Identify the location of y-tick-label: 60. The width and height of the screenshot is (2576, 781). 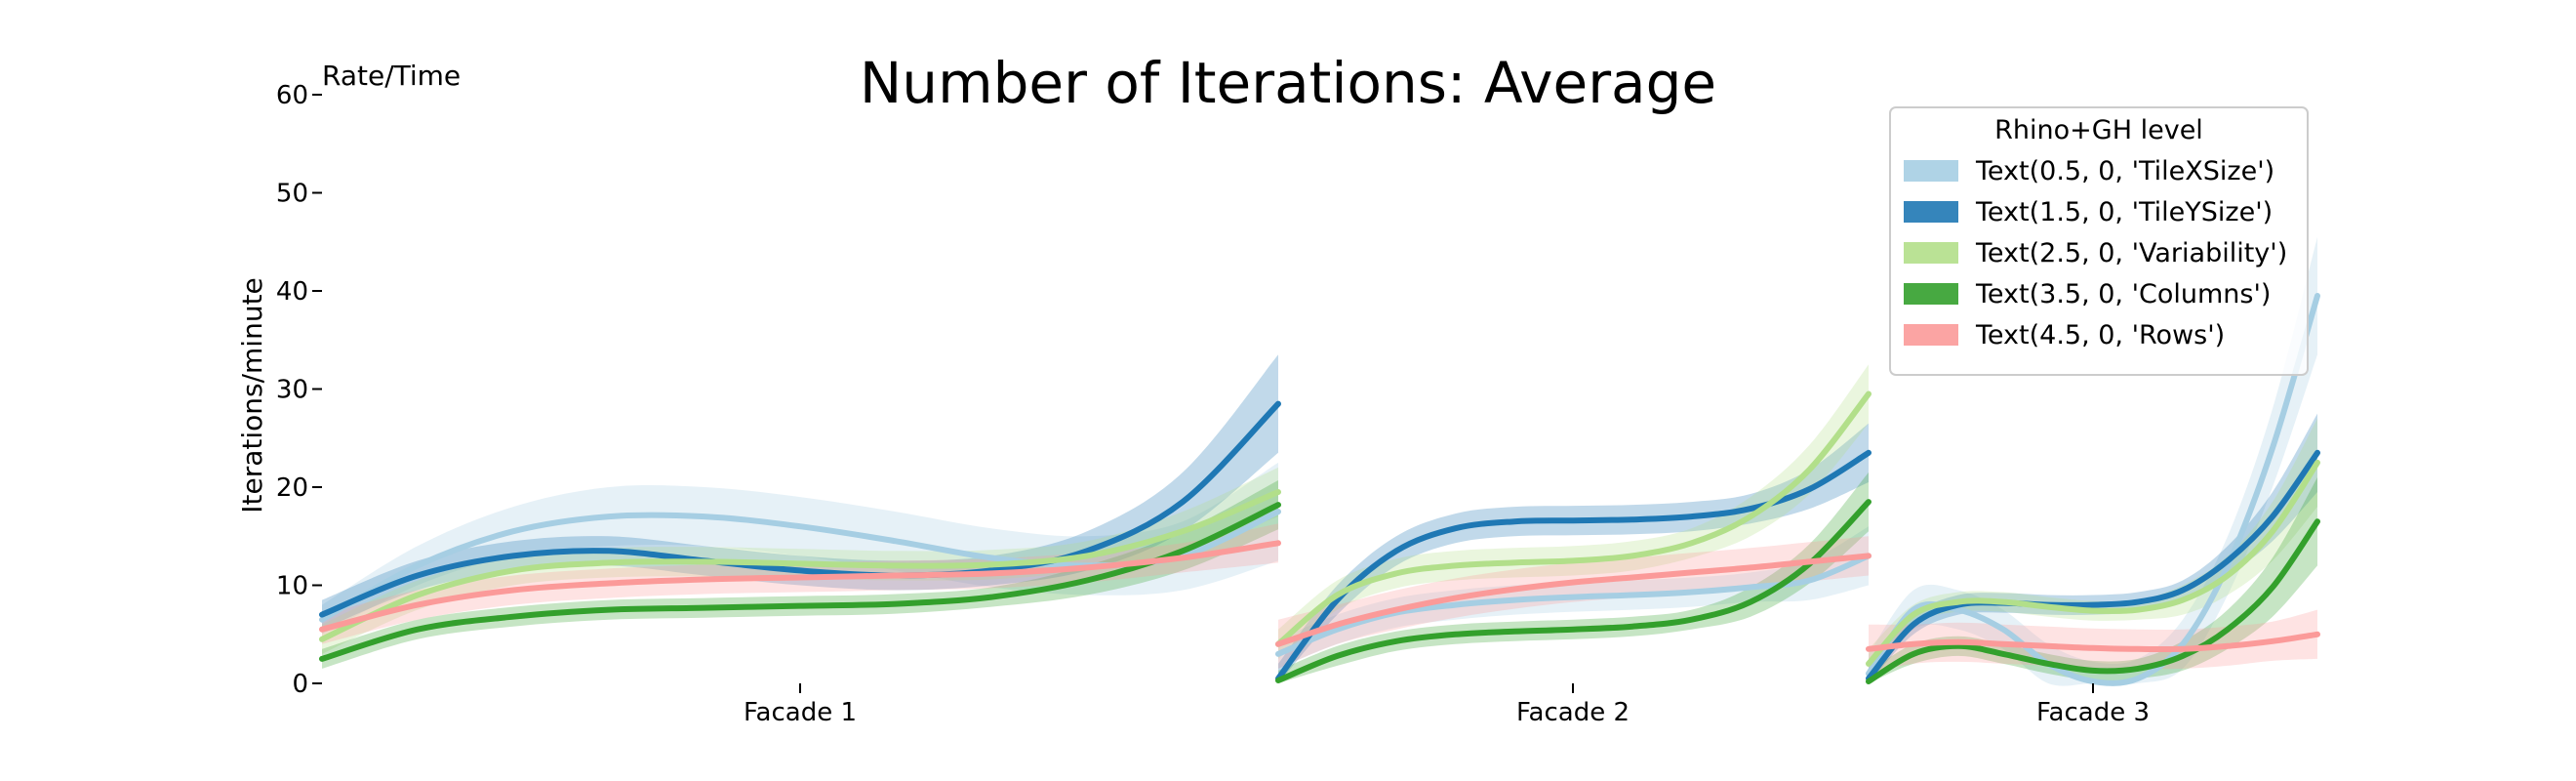
(292, 95).